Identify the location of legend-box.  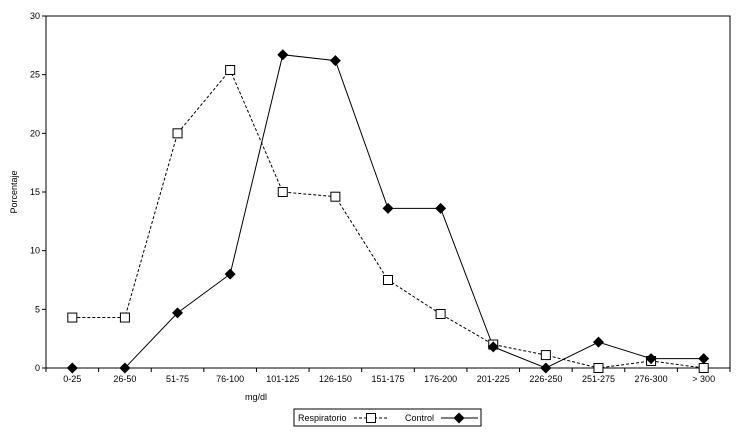
(387, 417).